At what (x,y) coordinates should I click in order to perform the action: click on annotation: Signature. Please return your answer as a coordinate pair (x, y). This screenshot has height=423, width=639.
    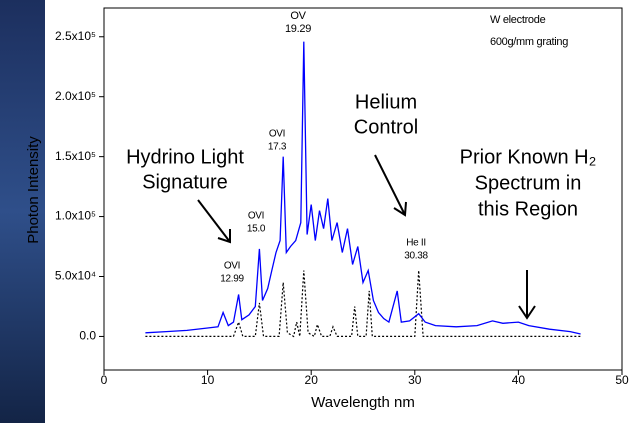
    Looking at the image, I should click on (185, 182).